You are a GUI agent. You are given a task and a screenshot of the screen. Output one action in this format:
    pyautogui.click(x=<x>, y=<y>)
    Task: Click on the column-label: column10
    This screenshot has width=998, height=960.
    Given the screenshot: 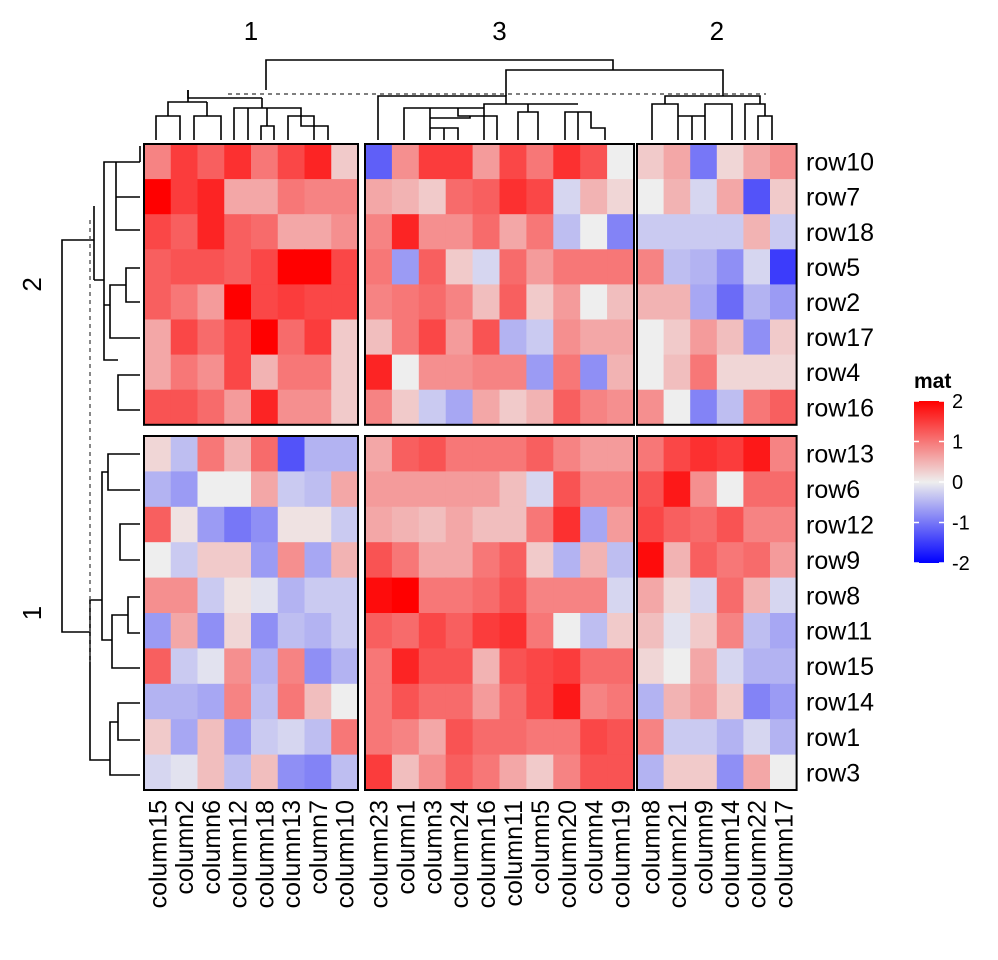 What is the action you would take?
    pyautogui.click(x=346, y=854)
    